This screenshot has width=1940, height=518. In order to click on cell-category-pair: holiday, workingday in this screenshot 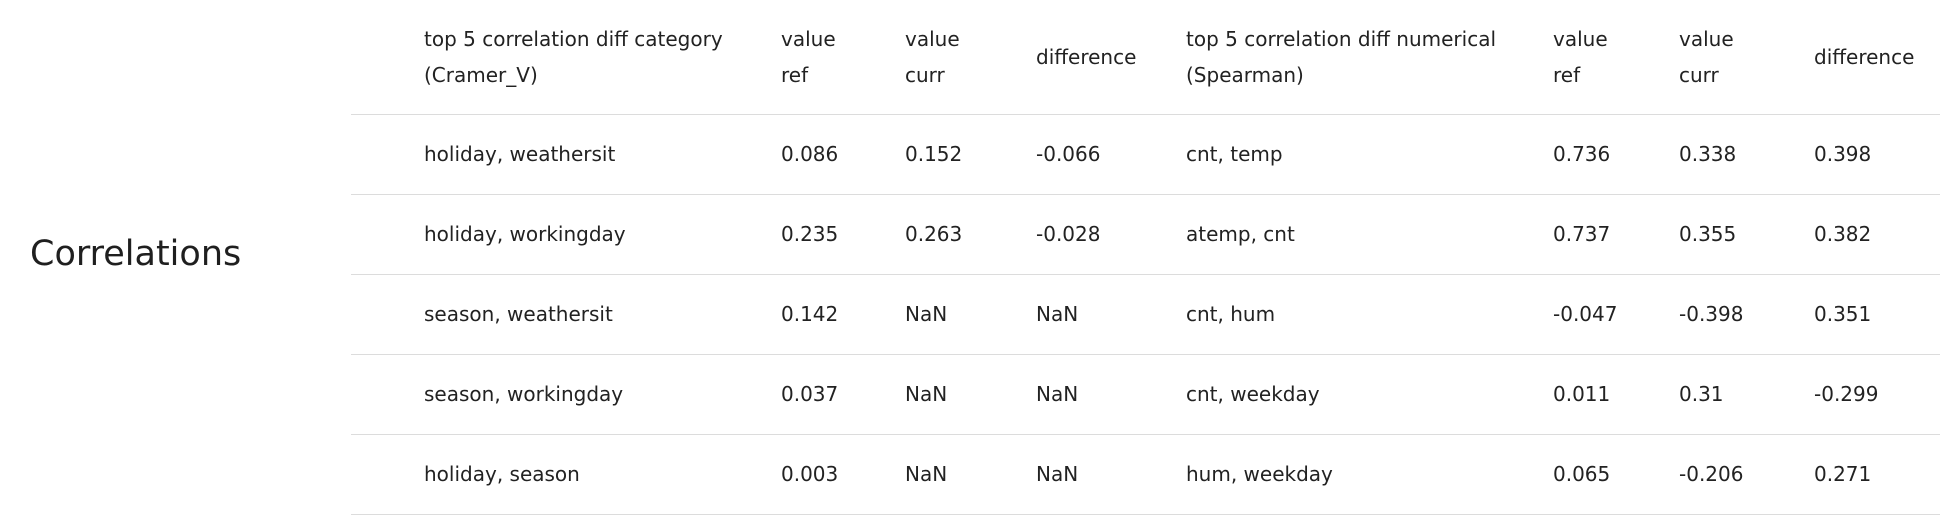, I will do `click(525, 234)`.